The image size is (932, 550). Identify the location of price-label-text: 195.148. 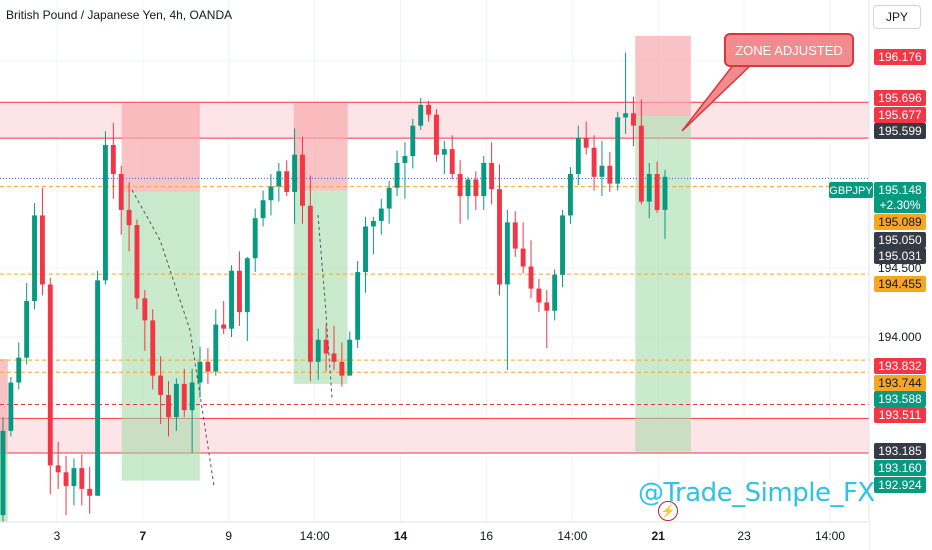
(900, 190).